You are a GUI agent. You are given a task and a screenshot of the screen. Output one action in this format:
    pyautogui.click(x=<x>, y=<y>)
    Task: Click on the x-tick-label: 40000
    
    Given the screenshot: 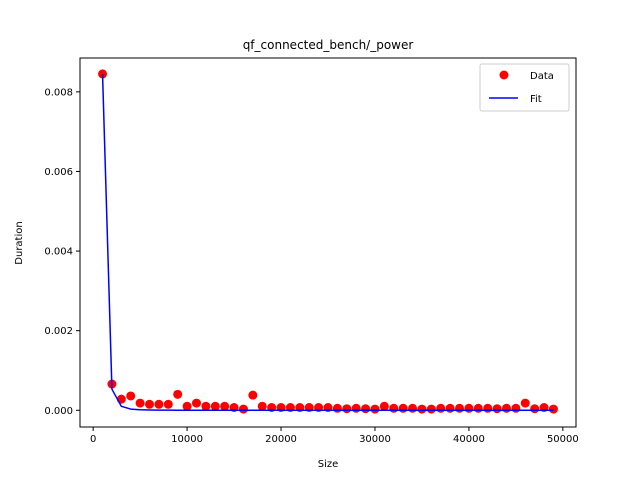 What is the action you would take?
    pyautogui.click(x=469, y=439)
    